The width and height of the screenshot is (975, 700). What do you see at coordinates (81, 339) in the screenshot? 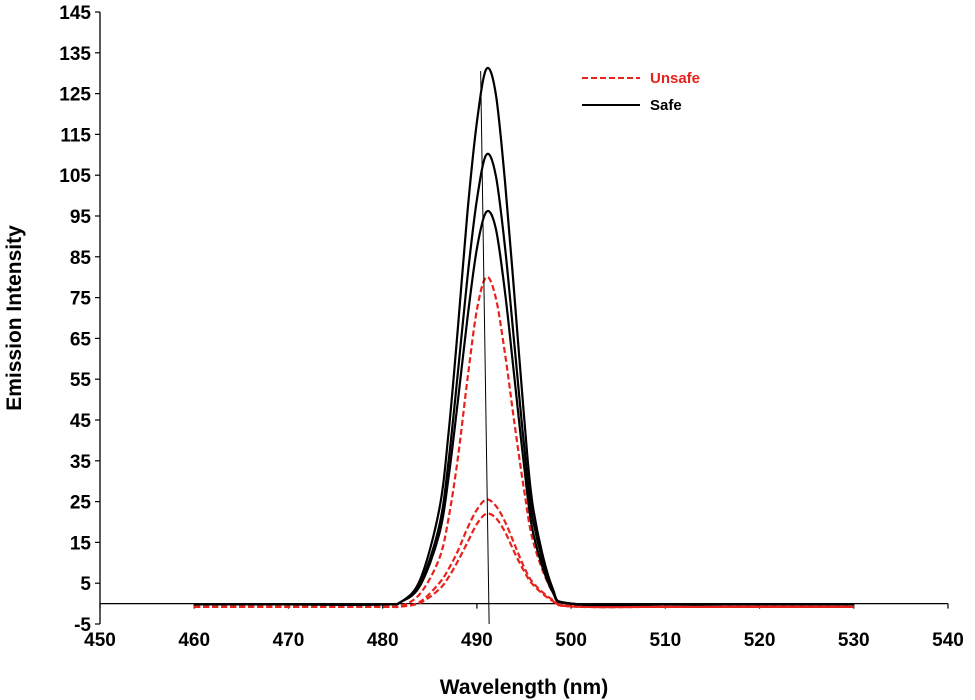
I see `y-tick-label: 65` at bounding box center [81, 339].